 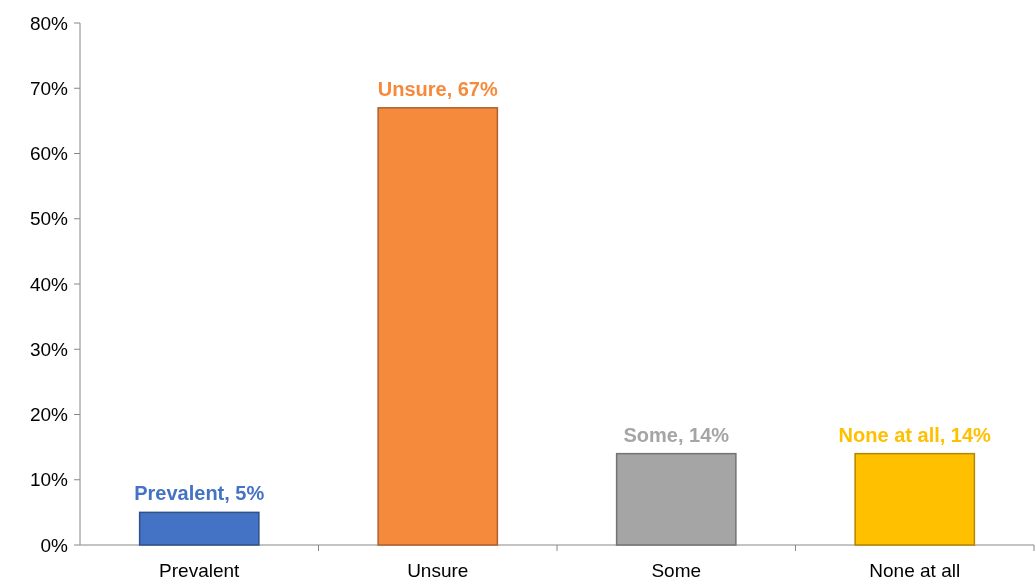 What do you see at coordinates (438, 570) in the screenshot?
I see `x-tick-label: Unsure` at bounding box center [438, 570].